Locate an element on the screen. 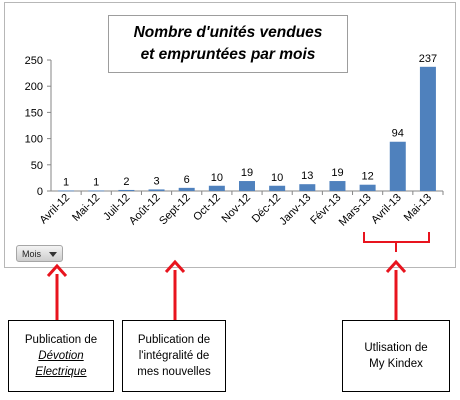 The height and width of the screenshot is (400, 460). data-label: 94 is located at coordinates (398, 134).